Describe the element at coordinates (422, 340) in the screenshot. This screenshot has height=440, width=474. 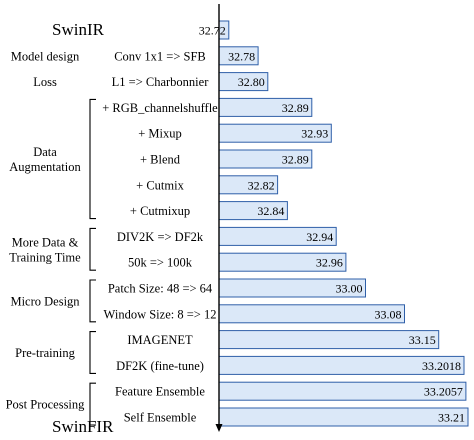
I see `bar-value-label: 33.15` at that location.